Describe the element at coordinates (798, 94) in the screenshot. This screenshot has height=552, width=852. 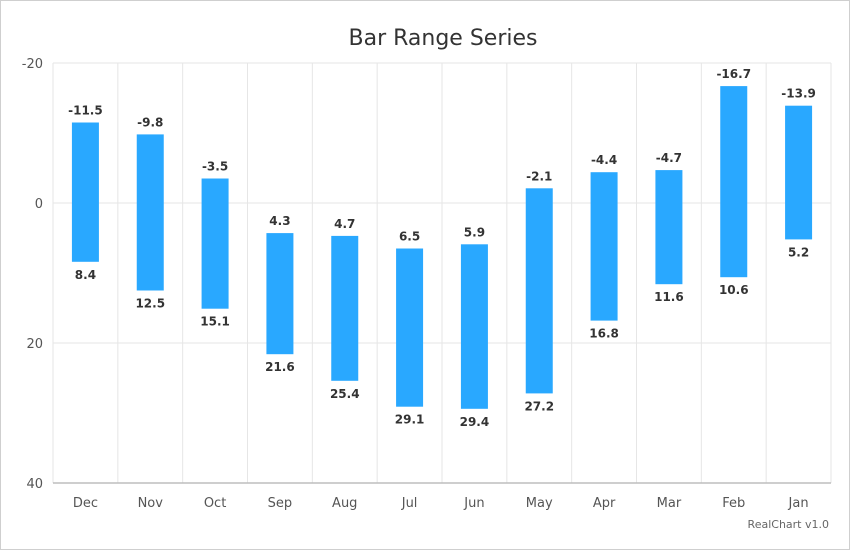
I see `data-label-low: -13.9` at that location.